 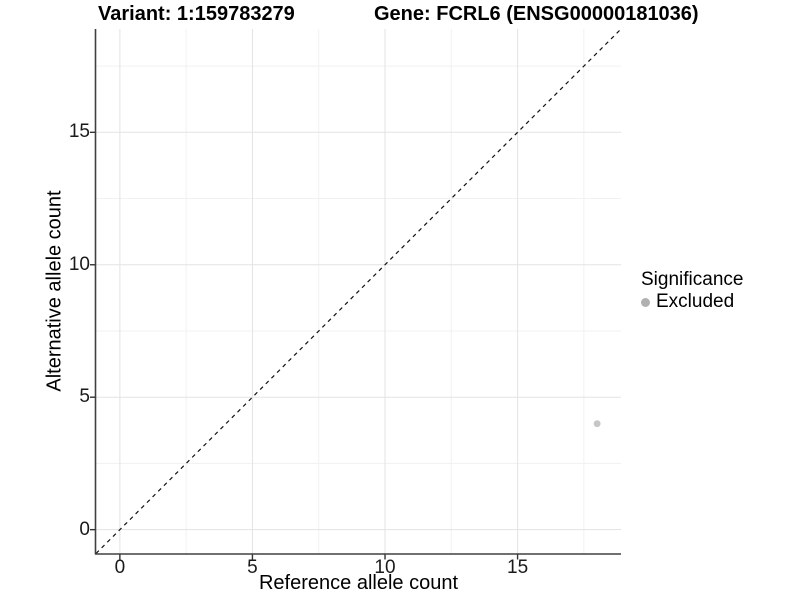 I want to click on y-tick-label: 10, so click(x=79, y=264).